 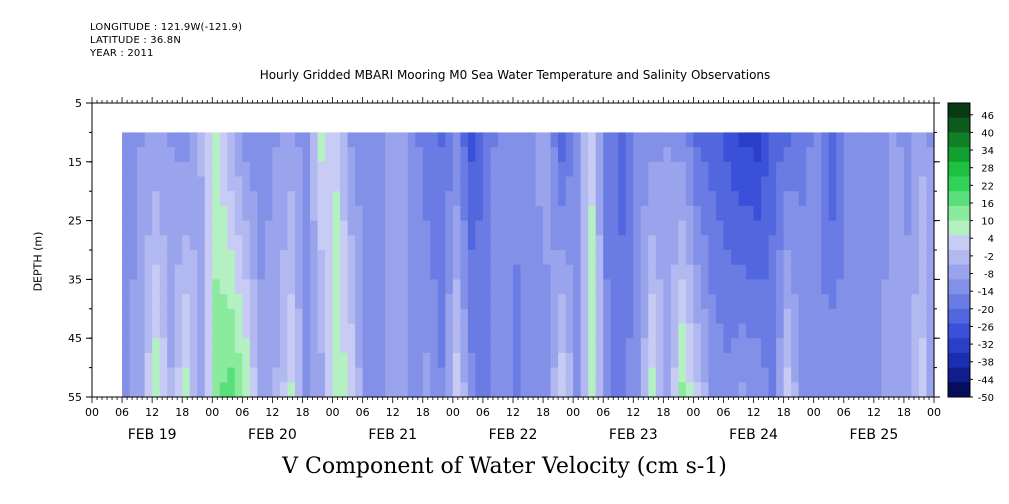 What do you see at coordinates (75, 338) in the screenshot?
I see `y-tick-label: 45` at bounding box center [75, 338].